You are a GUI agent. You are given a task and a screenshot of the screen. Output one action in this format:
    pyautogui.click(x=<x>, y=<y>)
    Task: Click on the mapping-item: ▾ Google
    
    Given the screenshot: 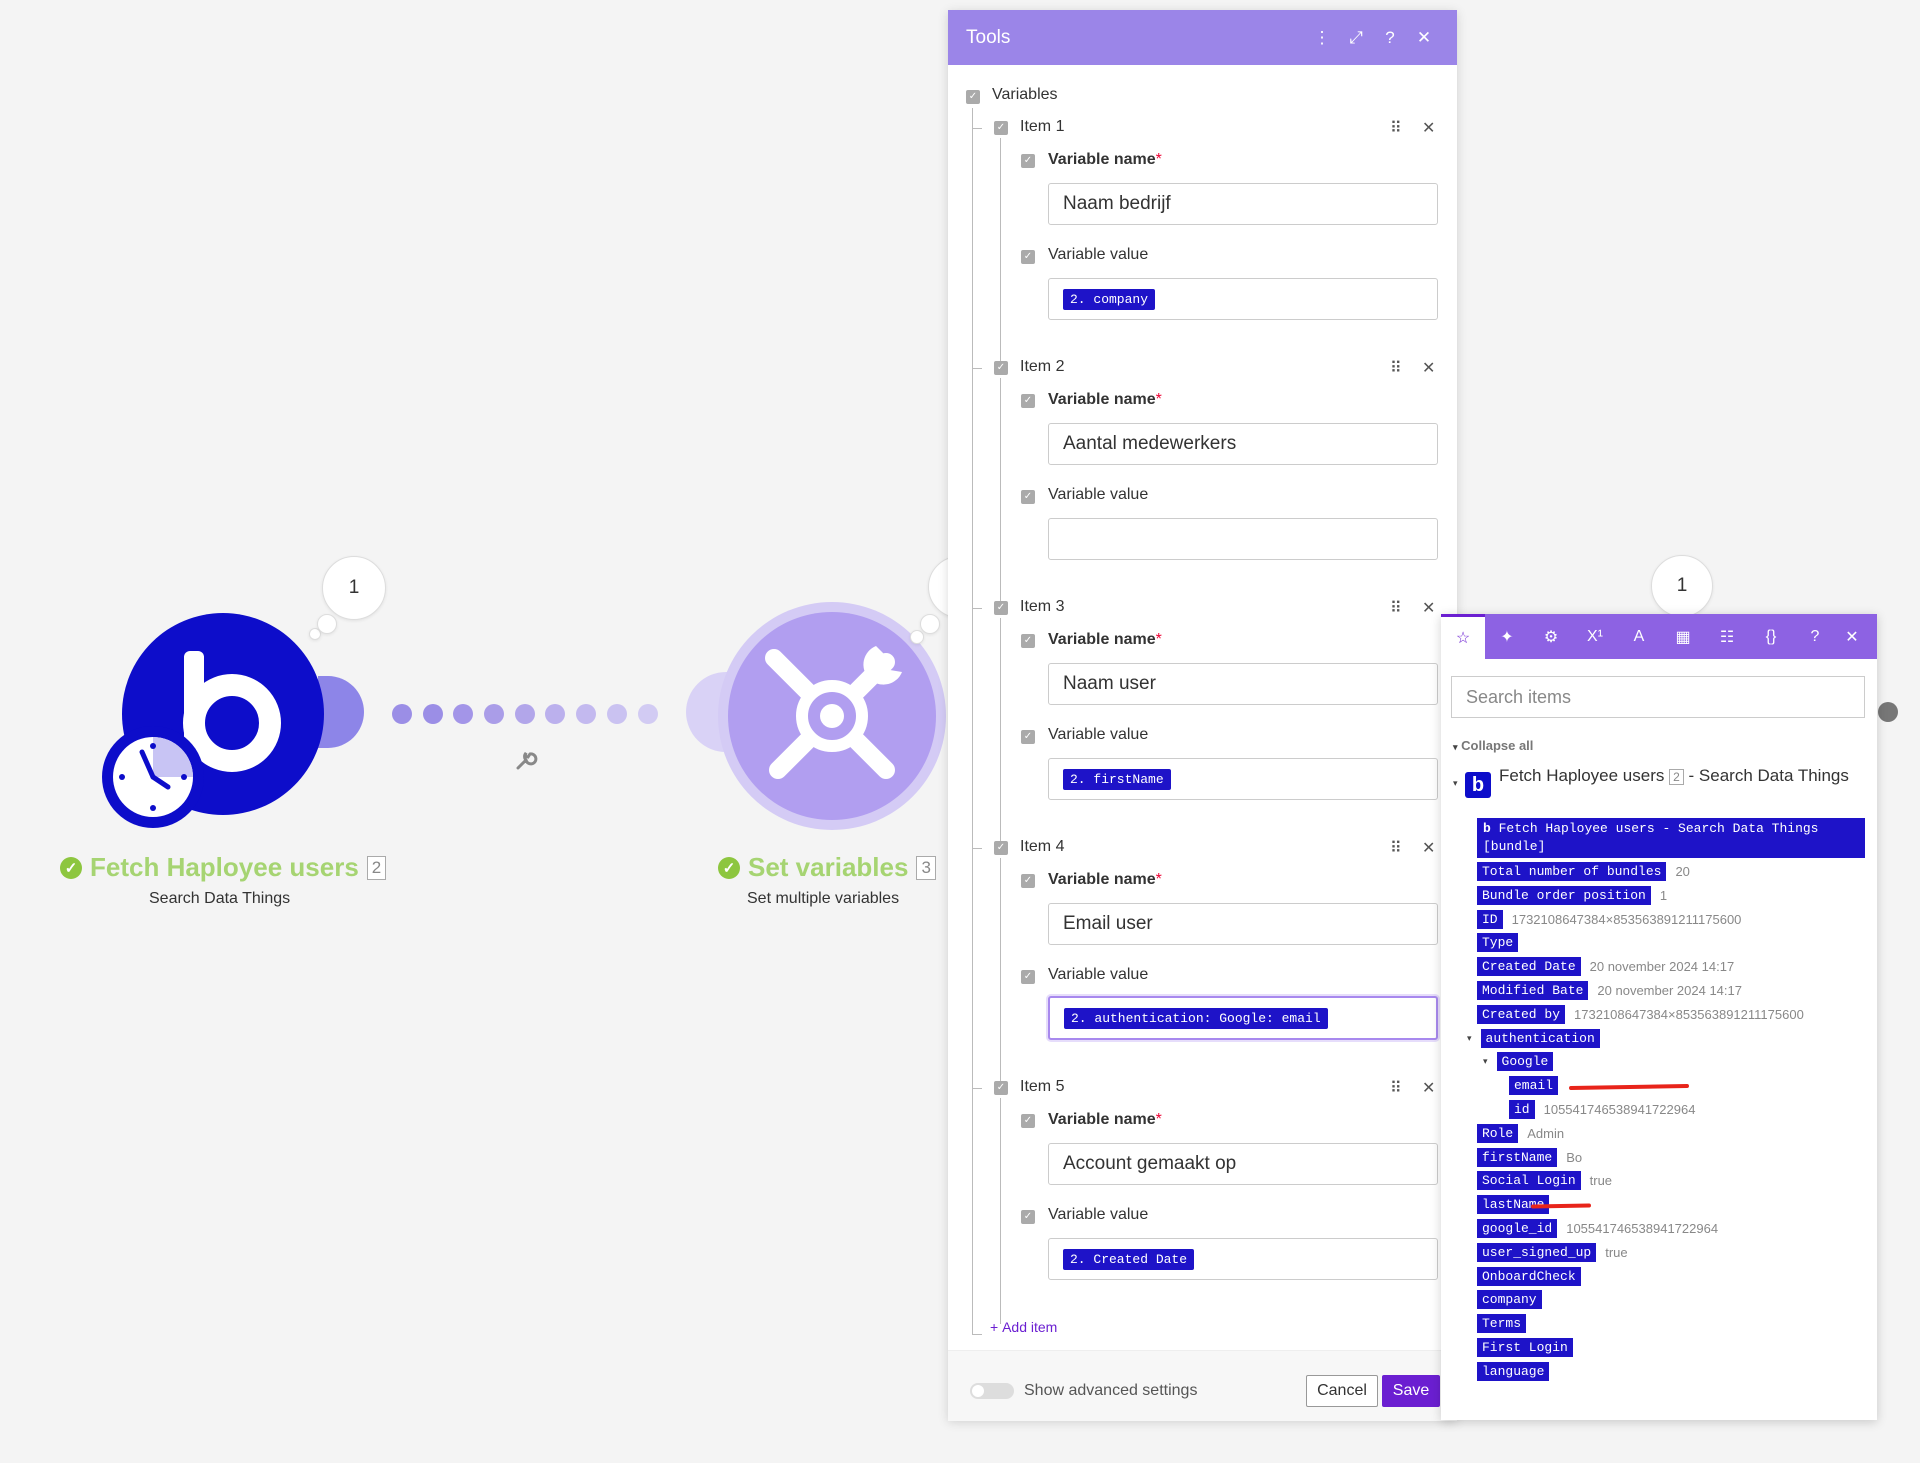 What is the action you would take?
    pyautogui.click(x=1518, y=1062)
    